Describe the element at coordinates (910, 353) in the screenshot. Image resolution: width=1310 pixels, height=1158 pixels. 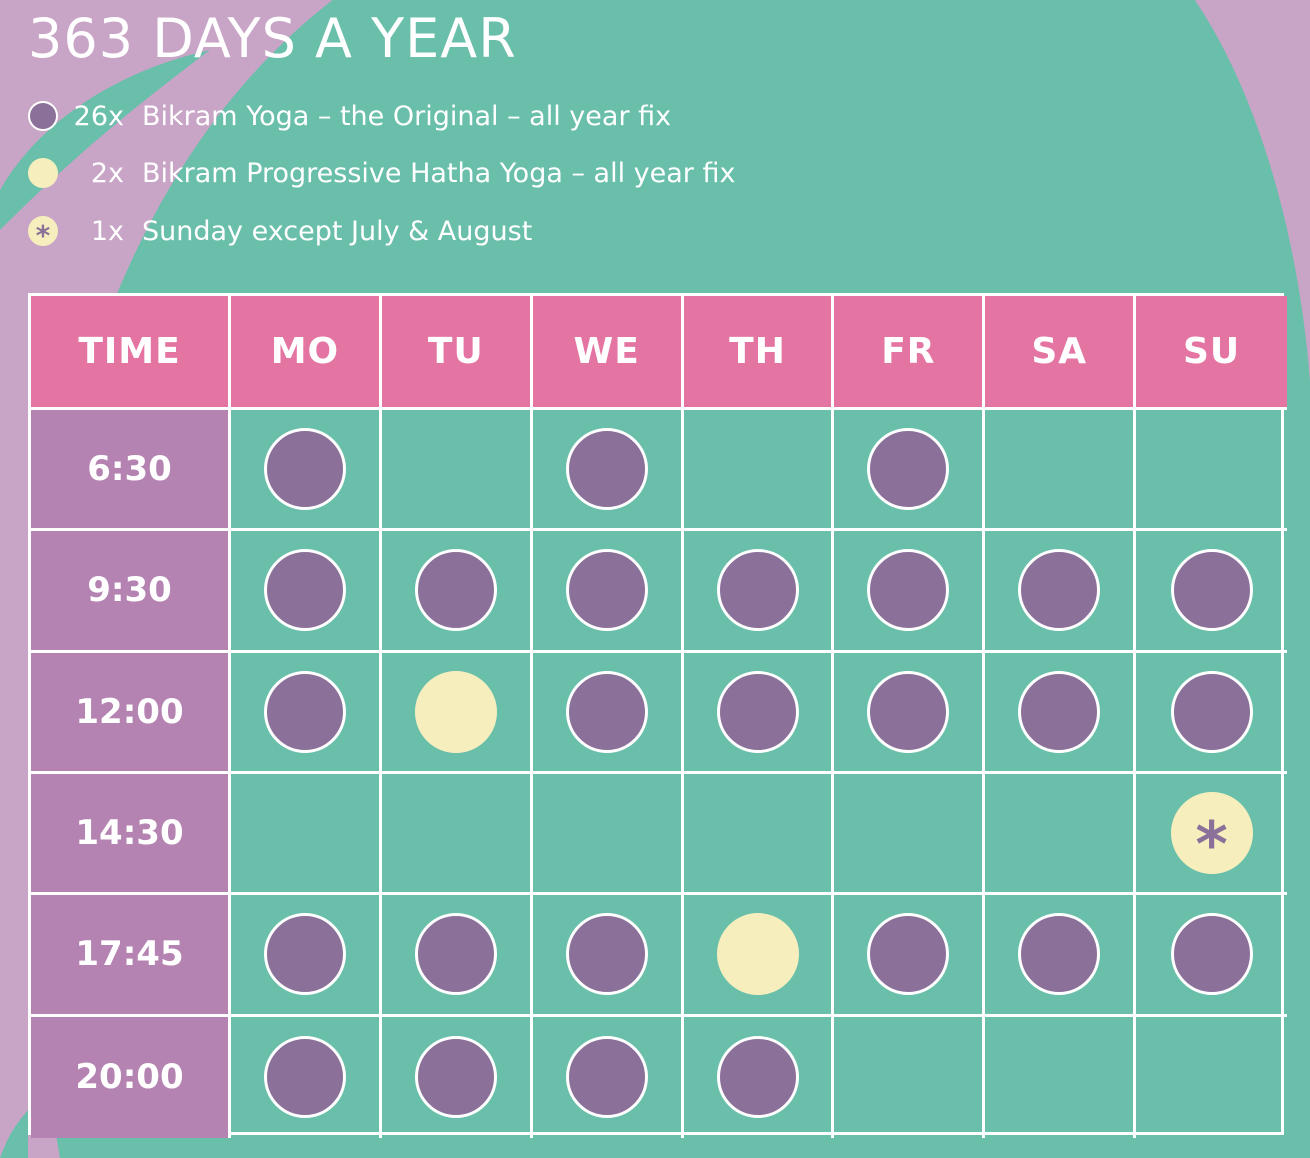
I see `header-day-fr: FR` at that location.